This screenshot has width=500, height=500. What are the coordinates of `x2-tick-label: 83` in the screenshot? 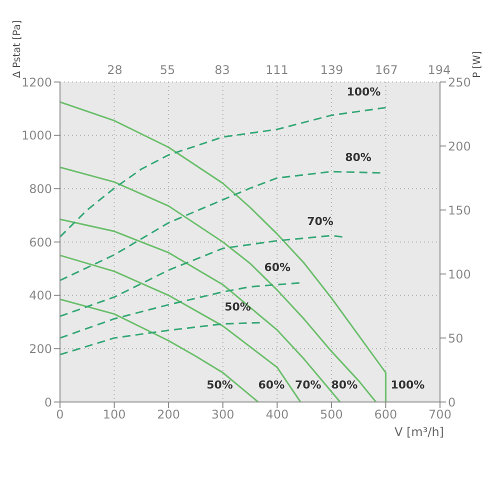 It's located at (222, 70).